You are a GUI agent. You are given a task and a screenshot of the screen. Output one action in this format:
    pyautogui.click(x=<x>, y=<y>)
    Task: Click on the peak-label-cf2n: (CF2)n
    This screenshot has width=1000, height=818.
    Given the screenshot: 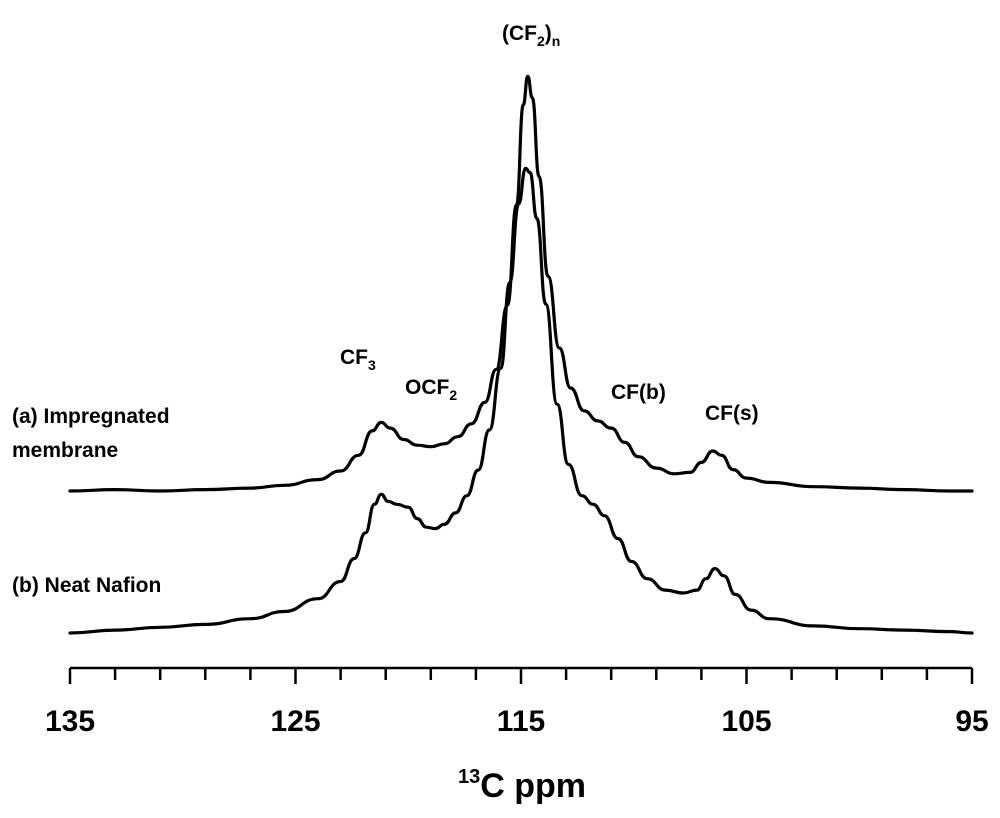 What is the action you would take?
    pyautogui.click(x=531, y=35)
    